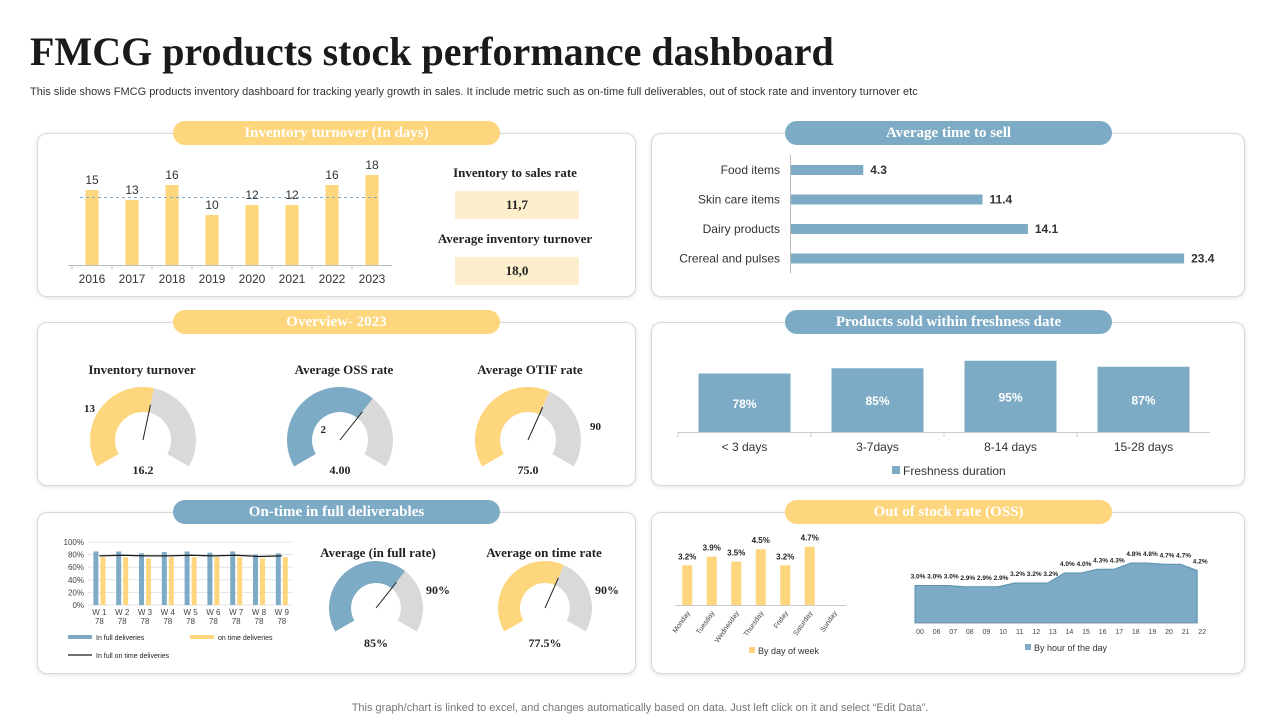  I want to click on data-label: 4.0%, so click(1067, 564).